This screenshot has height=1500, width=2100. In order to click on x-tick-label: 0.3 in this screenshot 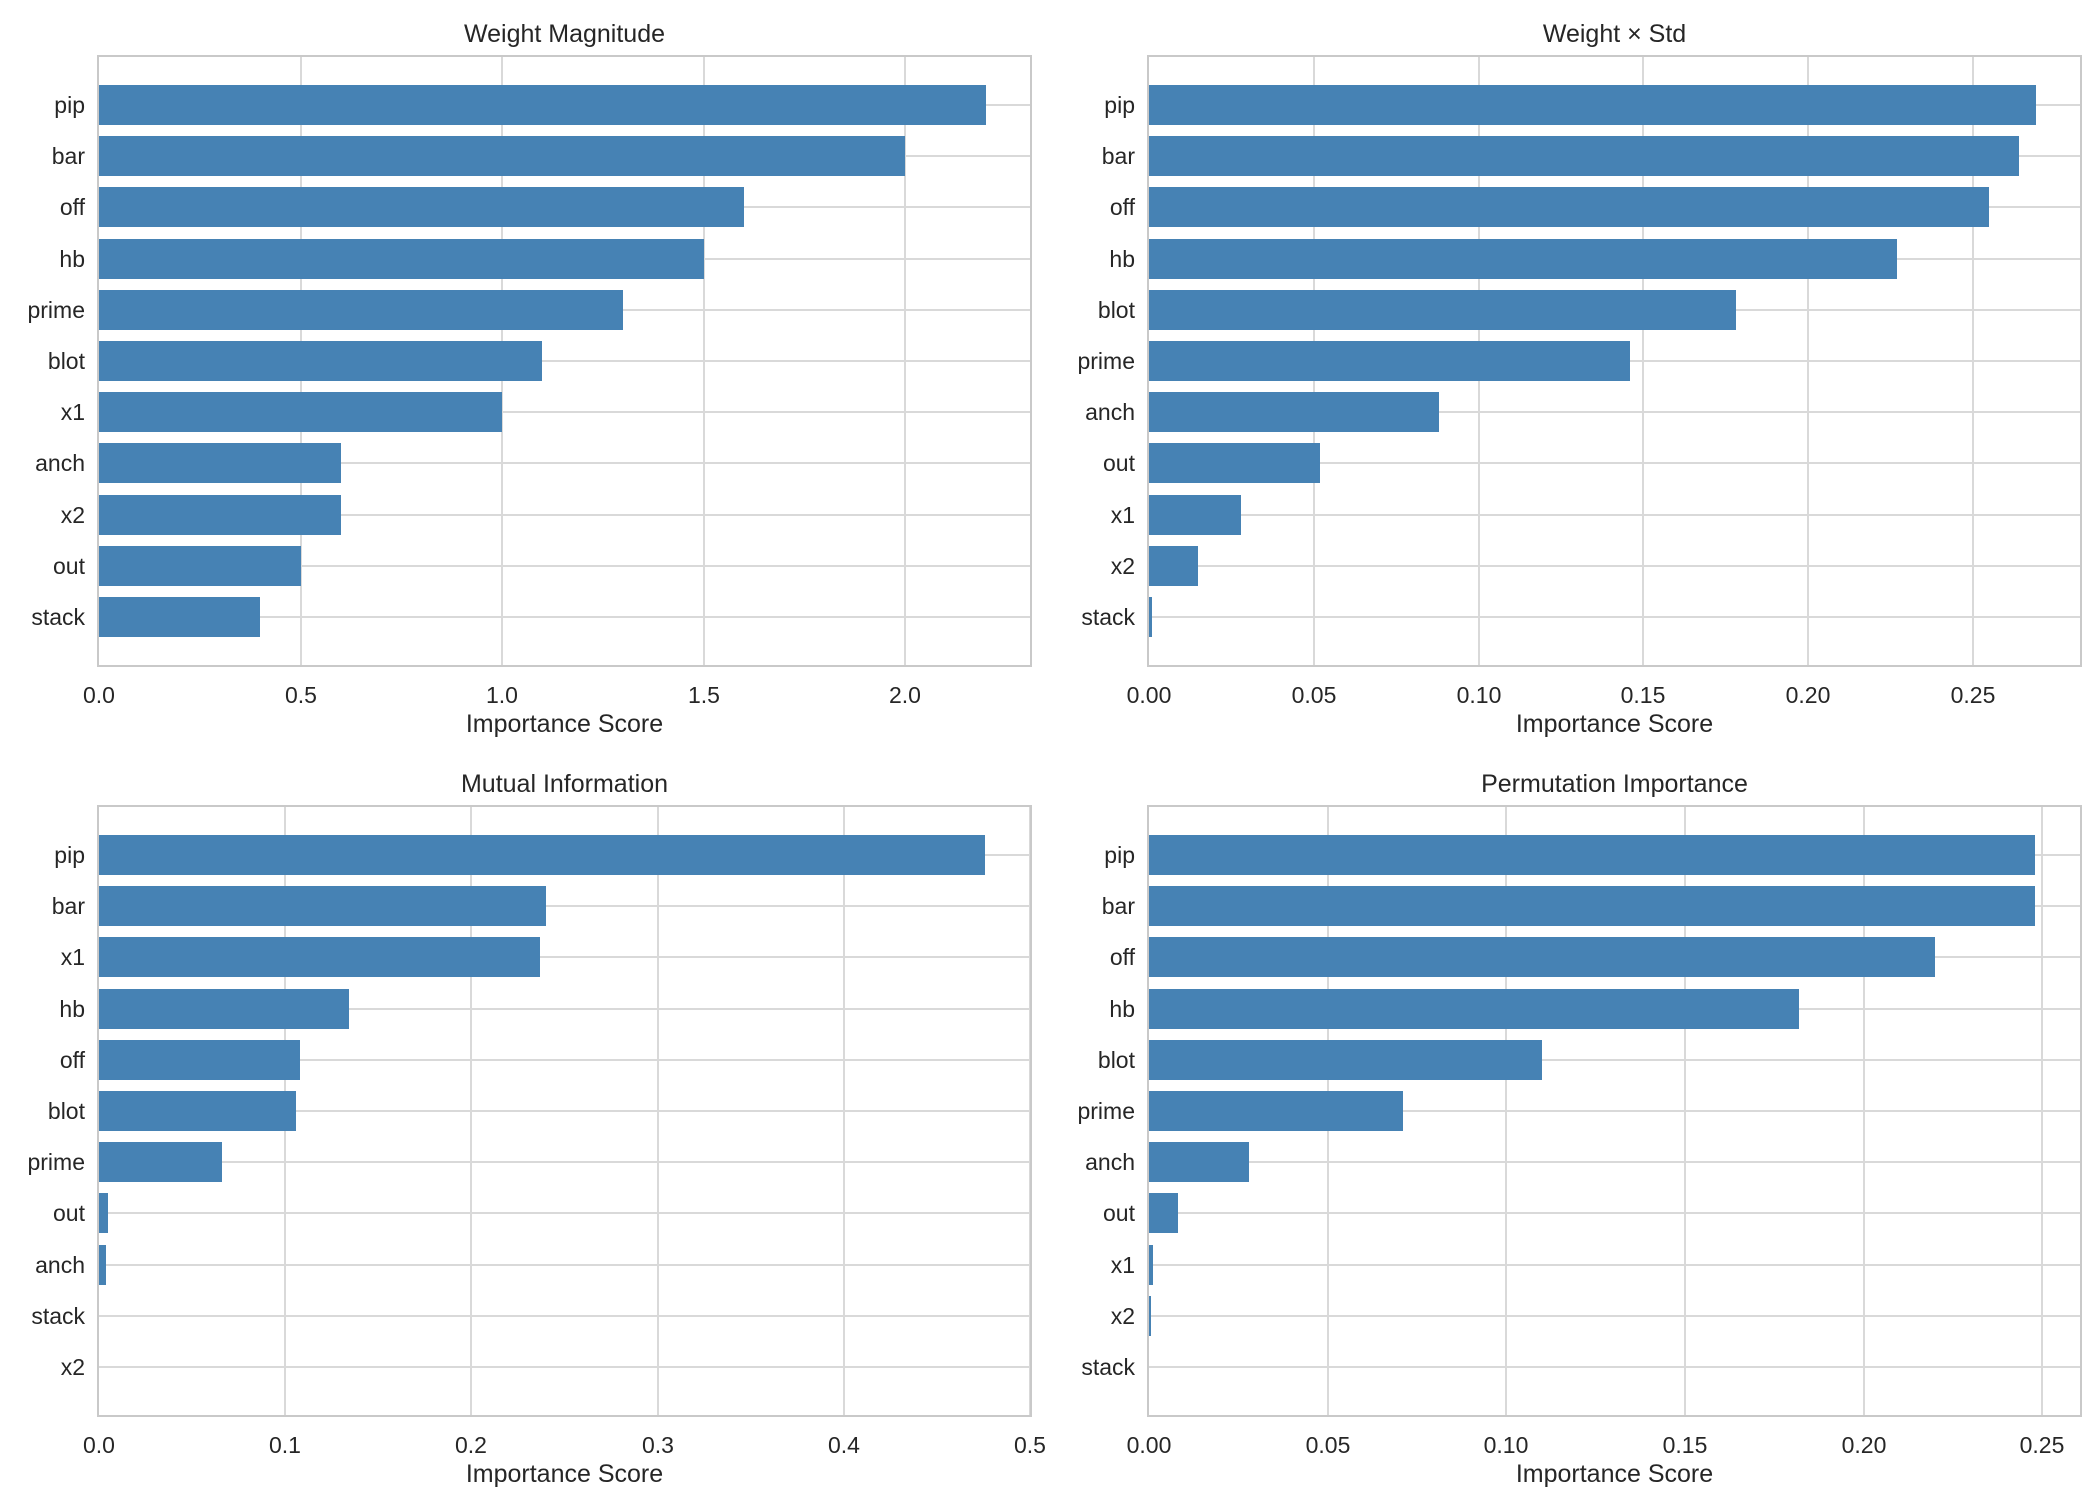, I will do `click(658, 1445)`.